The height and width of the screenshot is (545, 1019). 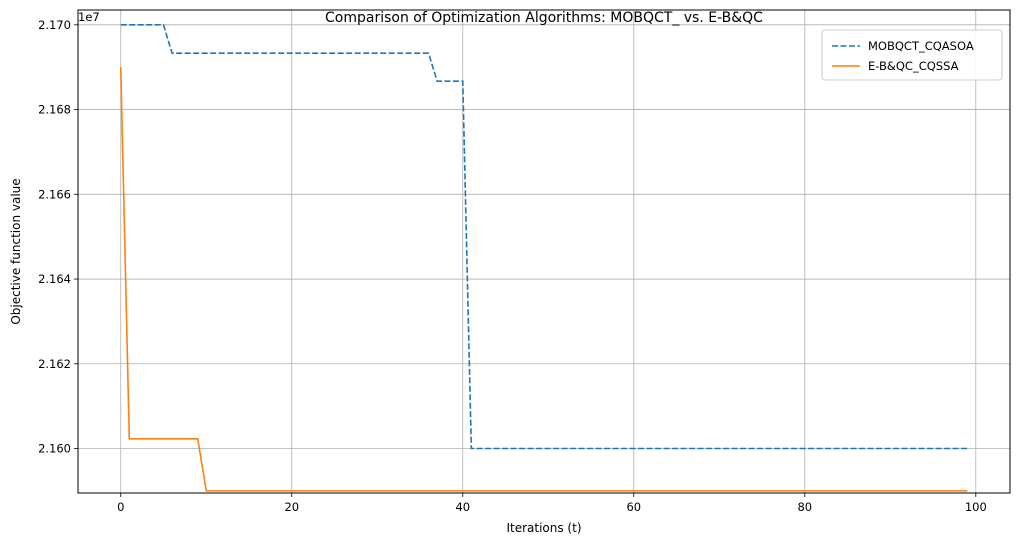 What do you see at coordinates (462, 507) in the screenshot?
I see `x-tick-label: 40` at bounding box center [462, 507].